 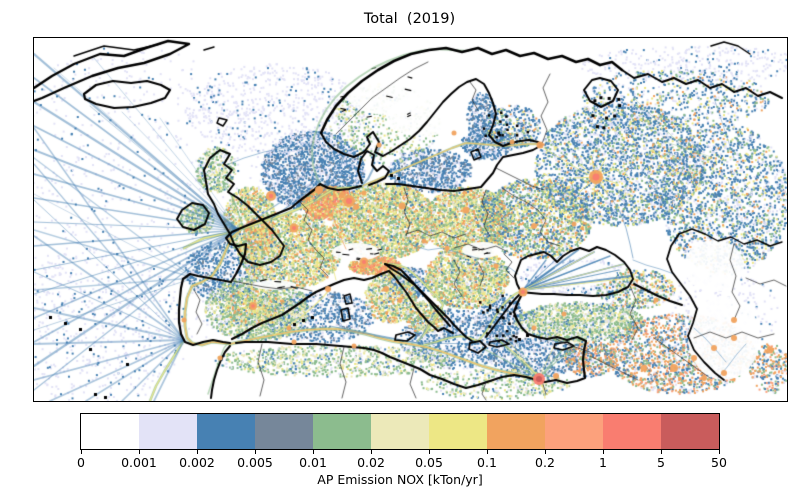 I want to click on colorbar-tick-label: 0.01, so click(x=313, y=462).